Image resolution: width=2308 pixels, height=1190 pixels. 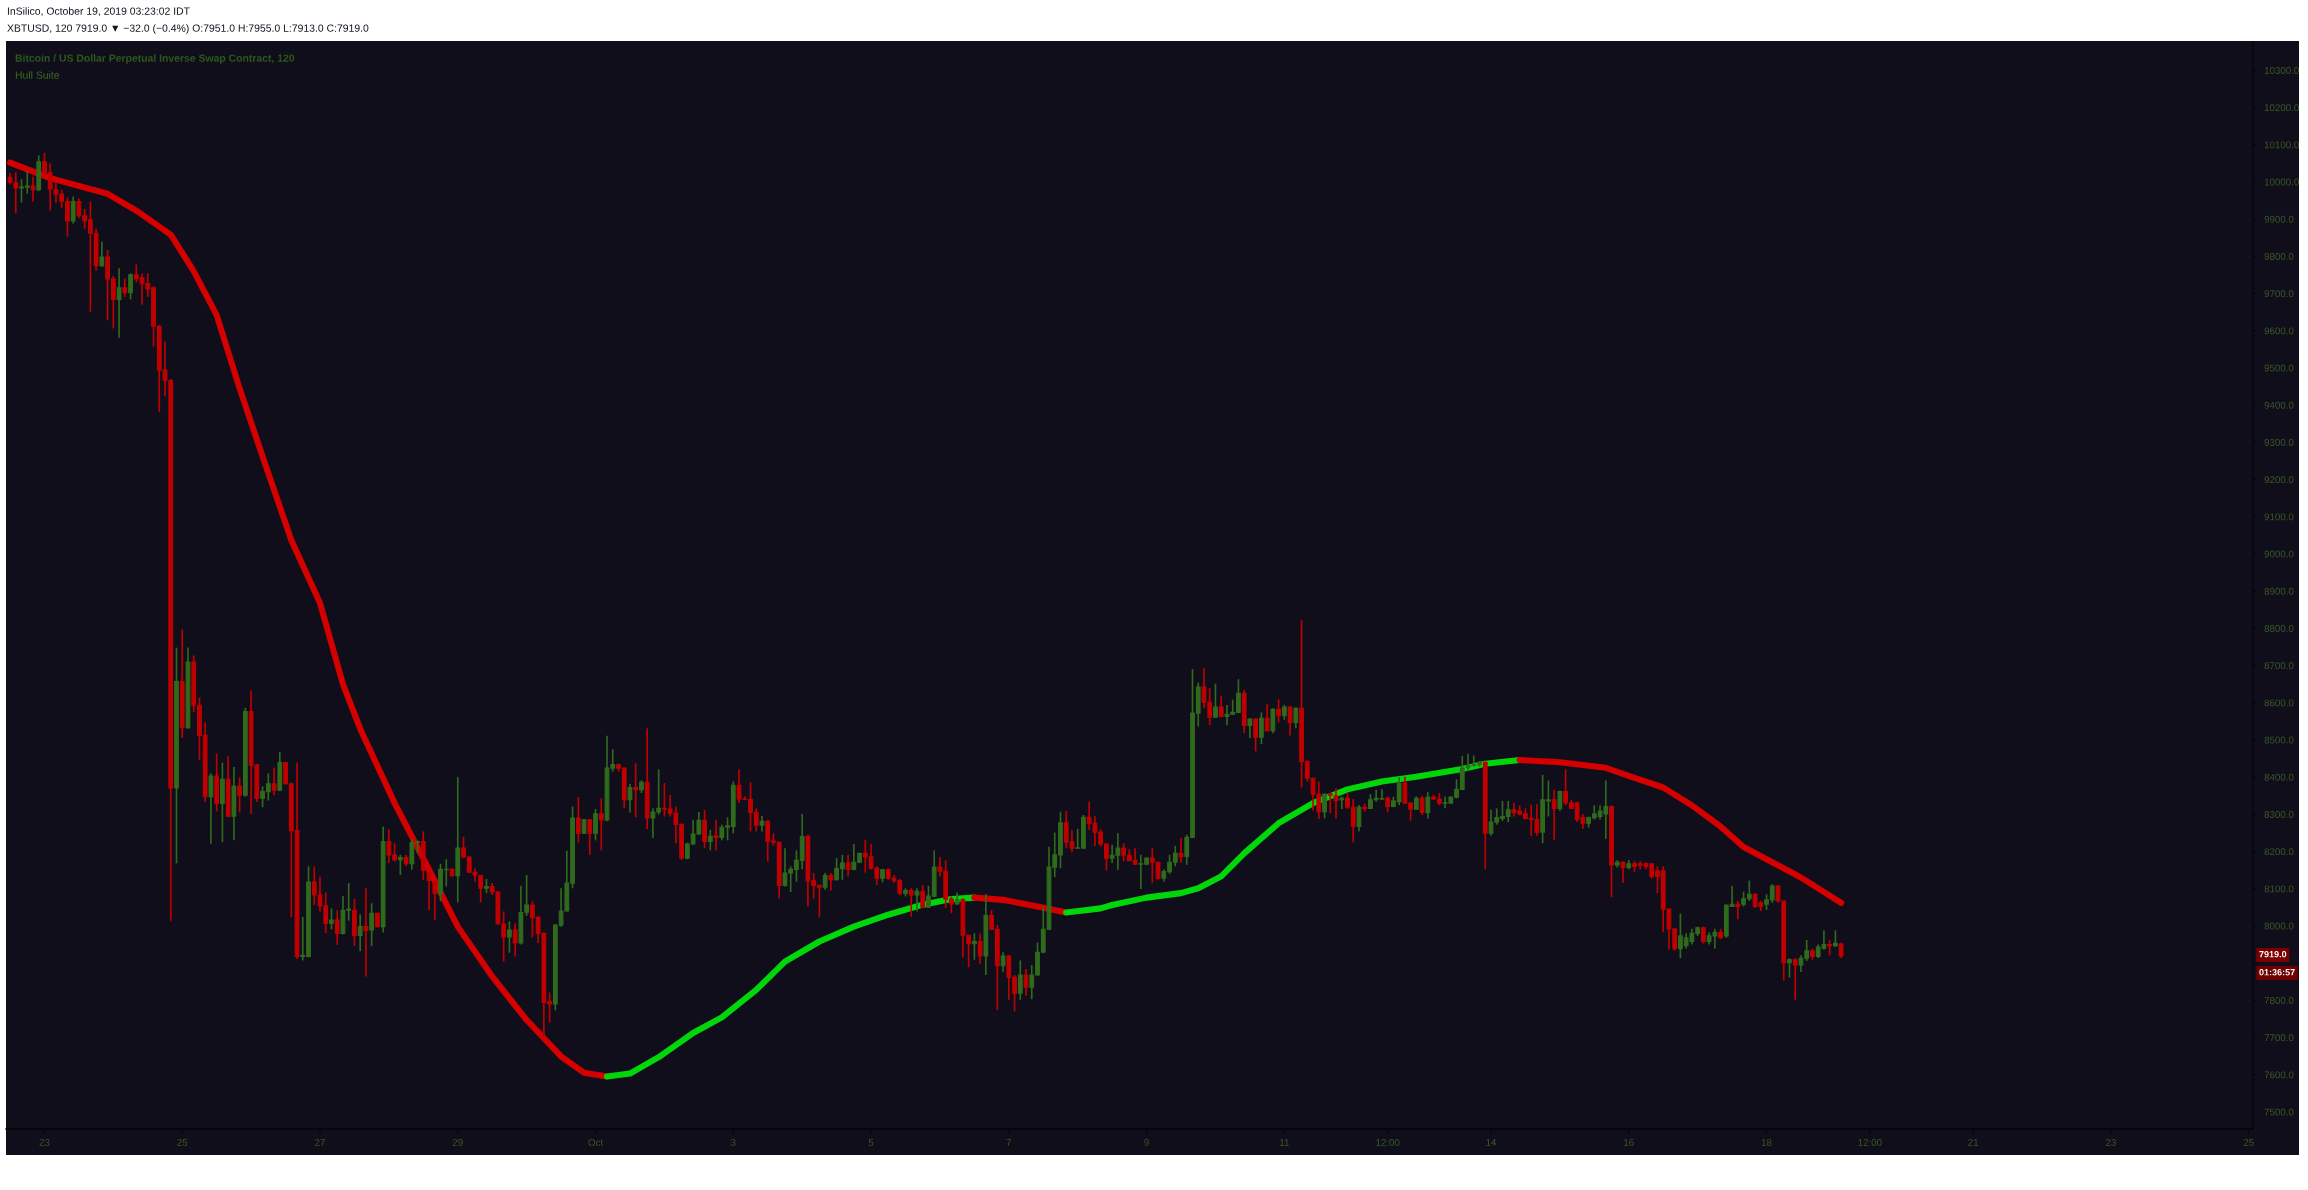 I want to click on y-tick-label: 9700.0, so click(x=2279, y=294).